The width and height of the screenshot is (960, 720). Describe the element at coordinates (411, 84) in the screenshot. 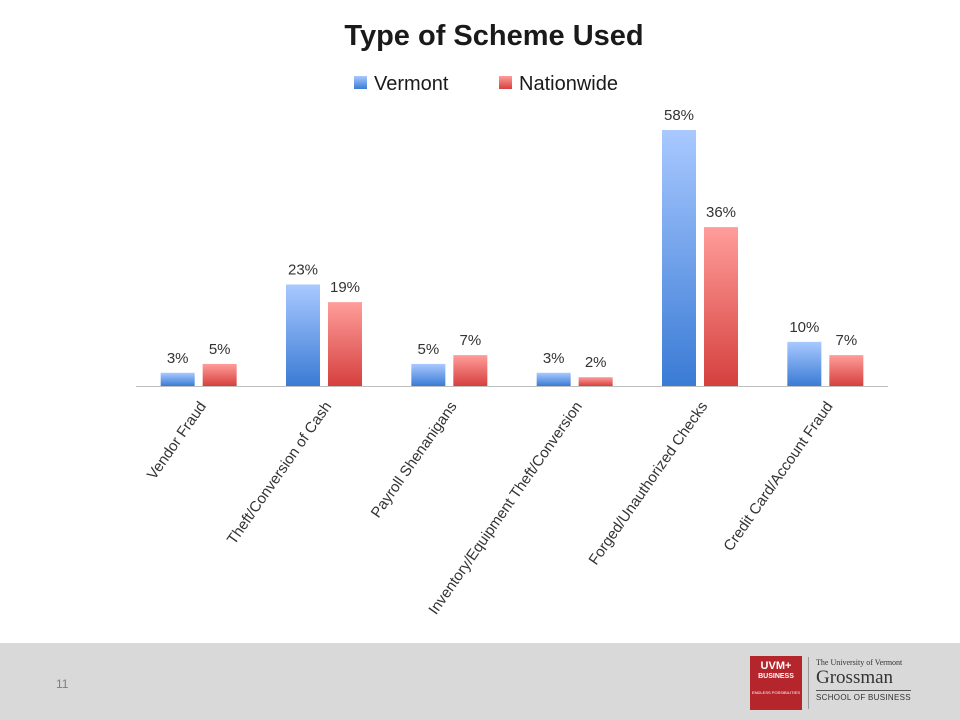

I see `legend-label-vermont: Vermont` at that location.